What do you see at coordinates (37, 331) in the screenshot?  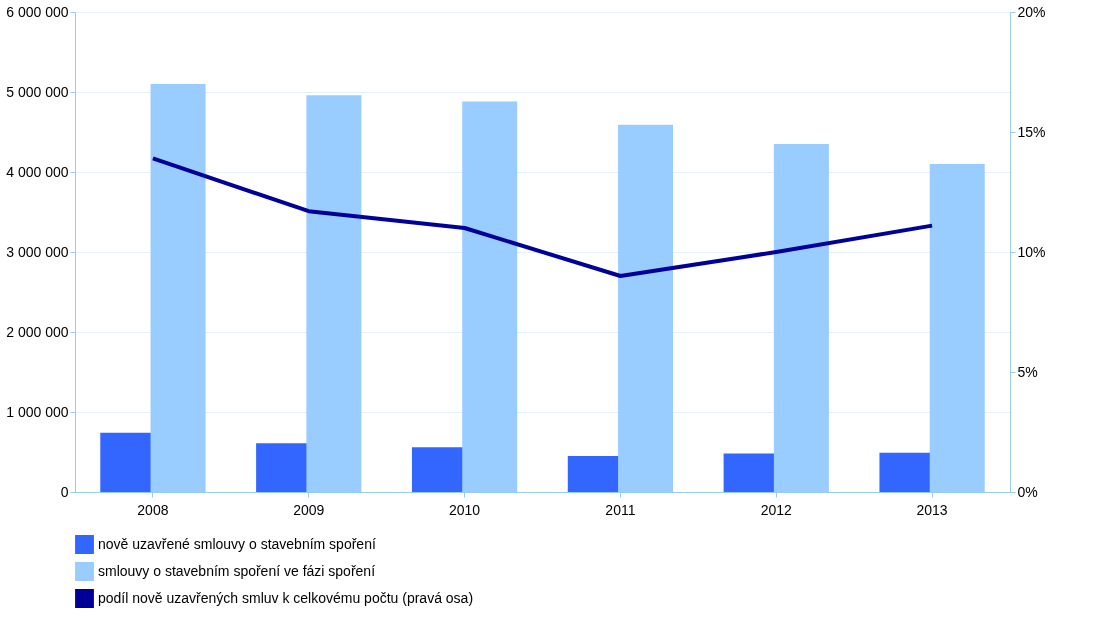 I see `y-tick-label: 2 000 000` at bounding box center [37, 331].